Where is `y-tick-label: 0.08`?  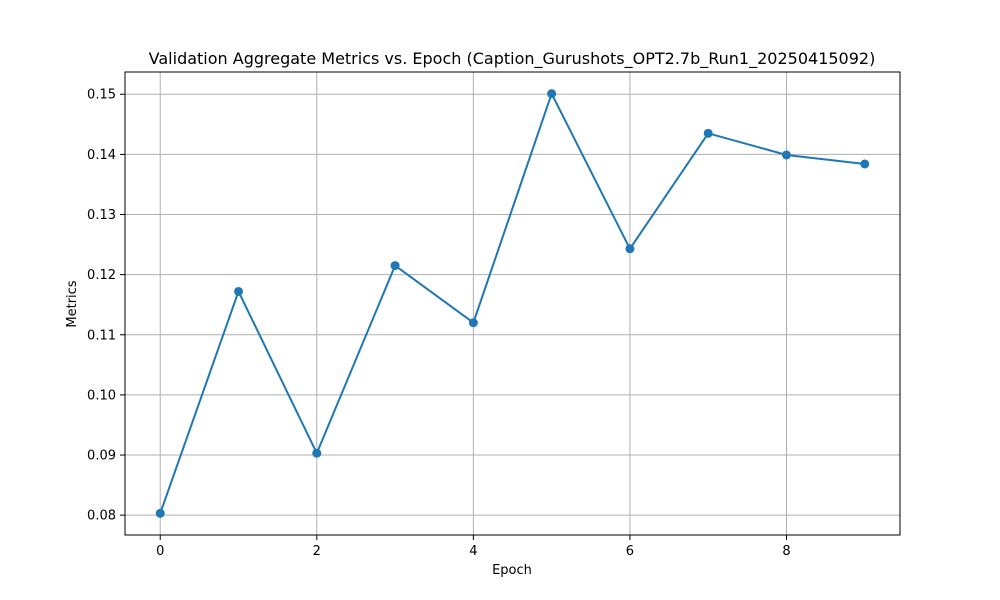
y-tick-label: 0.08 is located at coordinates (101, 516).